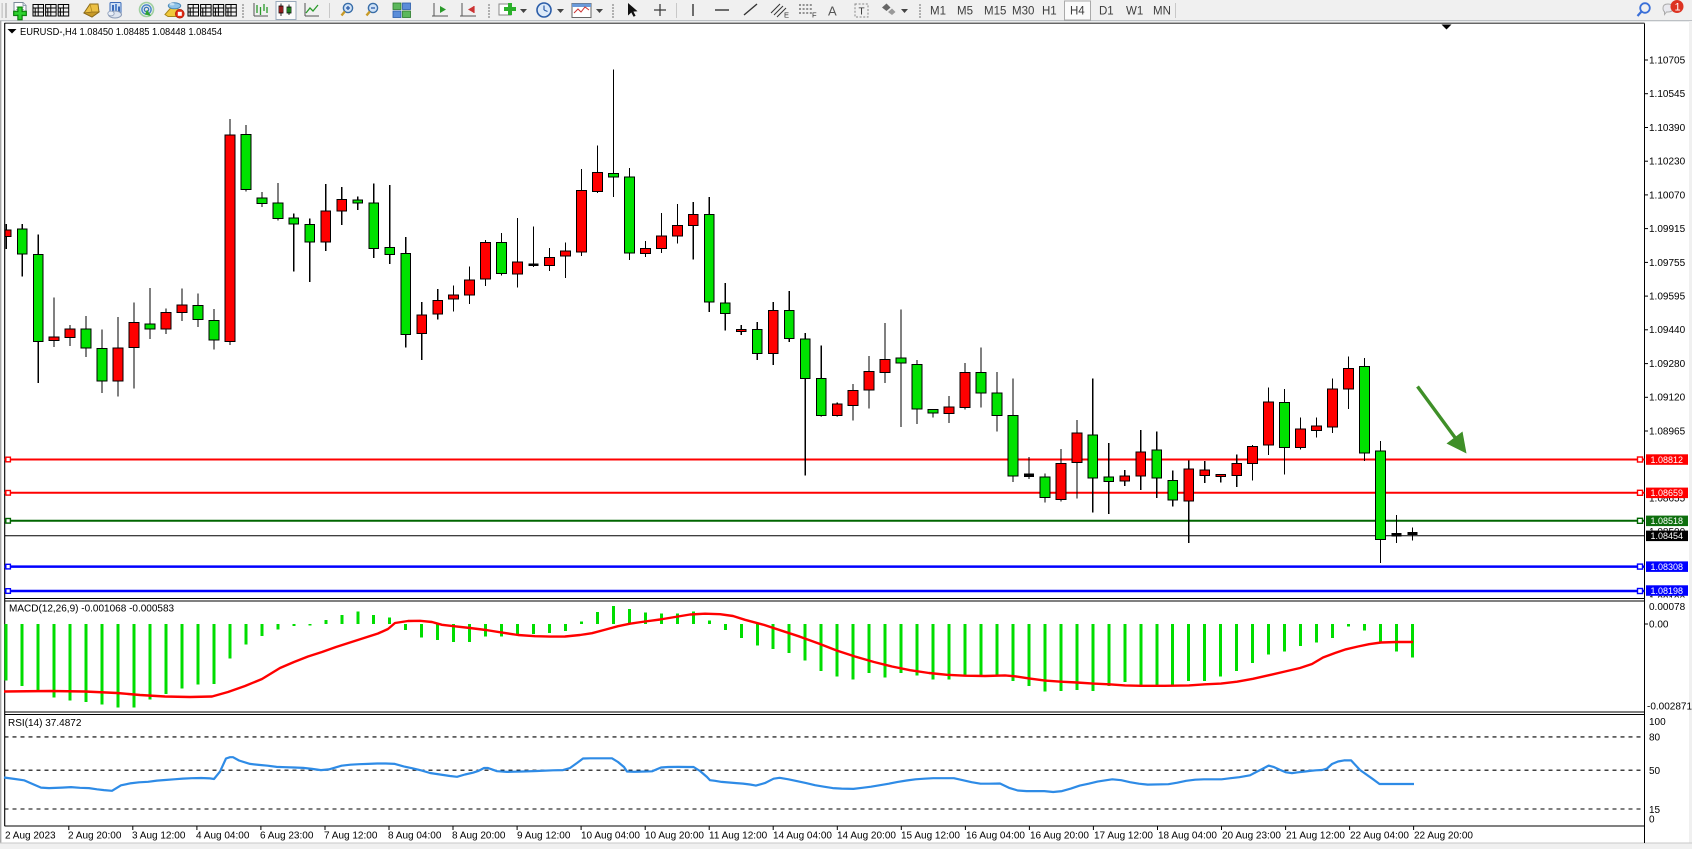 Image resolution: width=1692 pixels, height=849 pixels. Describe the element at coordinates (1667, 60) in the screenshot. I see `svg-text: 1.10705` at that location.